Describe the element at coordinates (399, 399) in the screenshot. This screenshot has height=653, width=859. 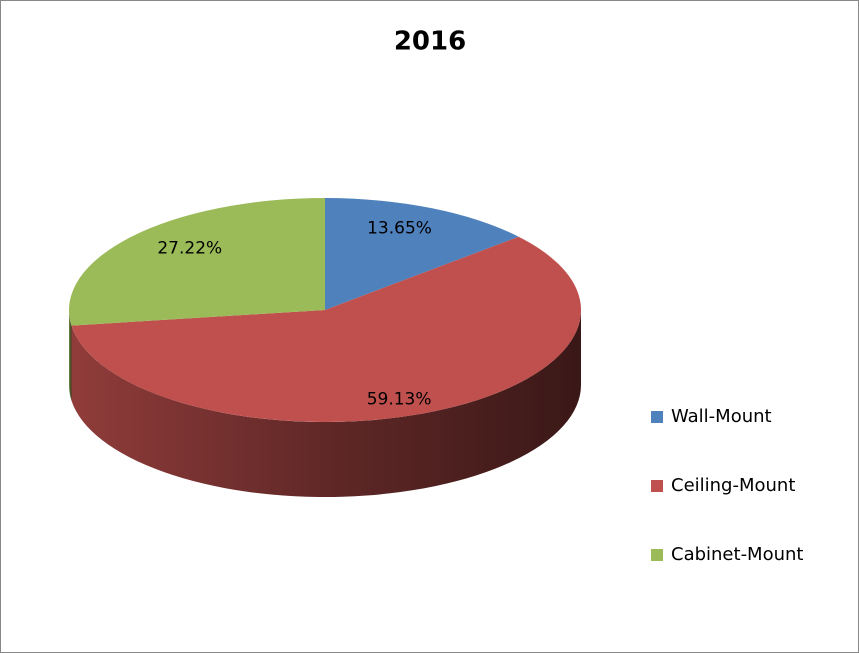
I see `data-label: 59.13%` at that location.